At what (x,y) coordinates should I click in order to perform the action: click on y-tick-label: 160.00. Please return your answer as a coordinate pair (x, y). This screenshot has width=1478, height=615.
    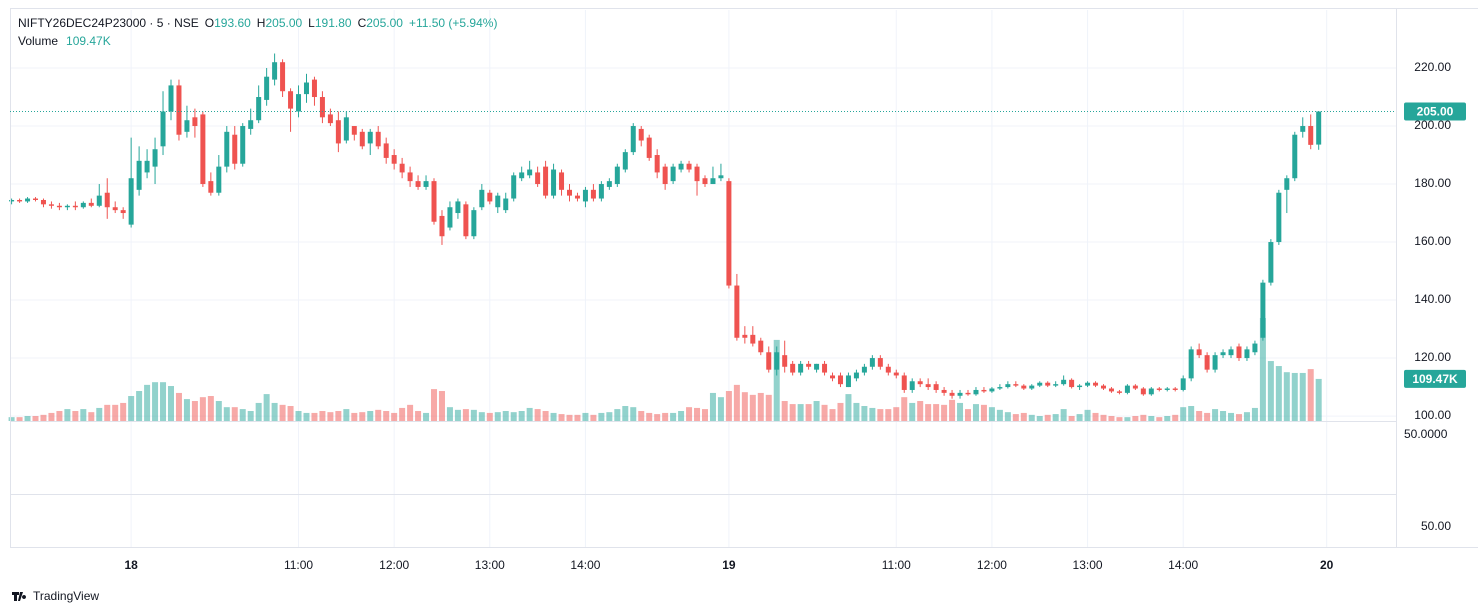
    Looking at the image, I should click on (1432, 241).